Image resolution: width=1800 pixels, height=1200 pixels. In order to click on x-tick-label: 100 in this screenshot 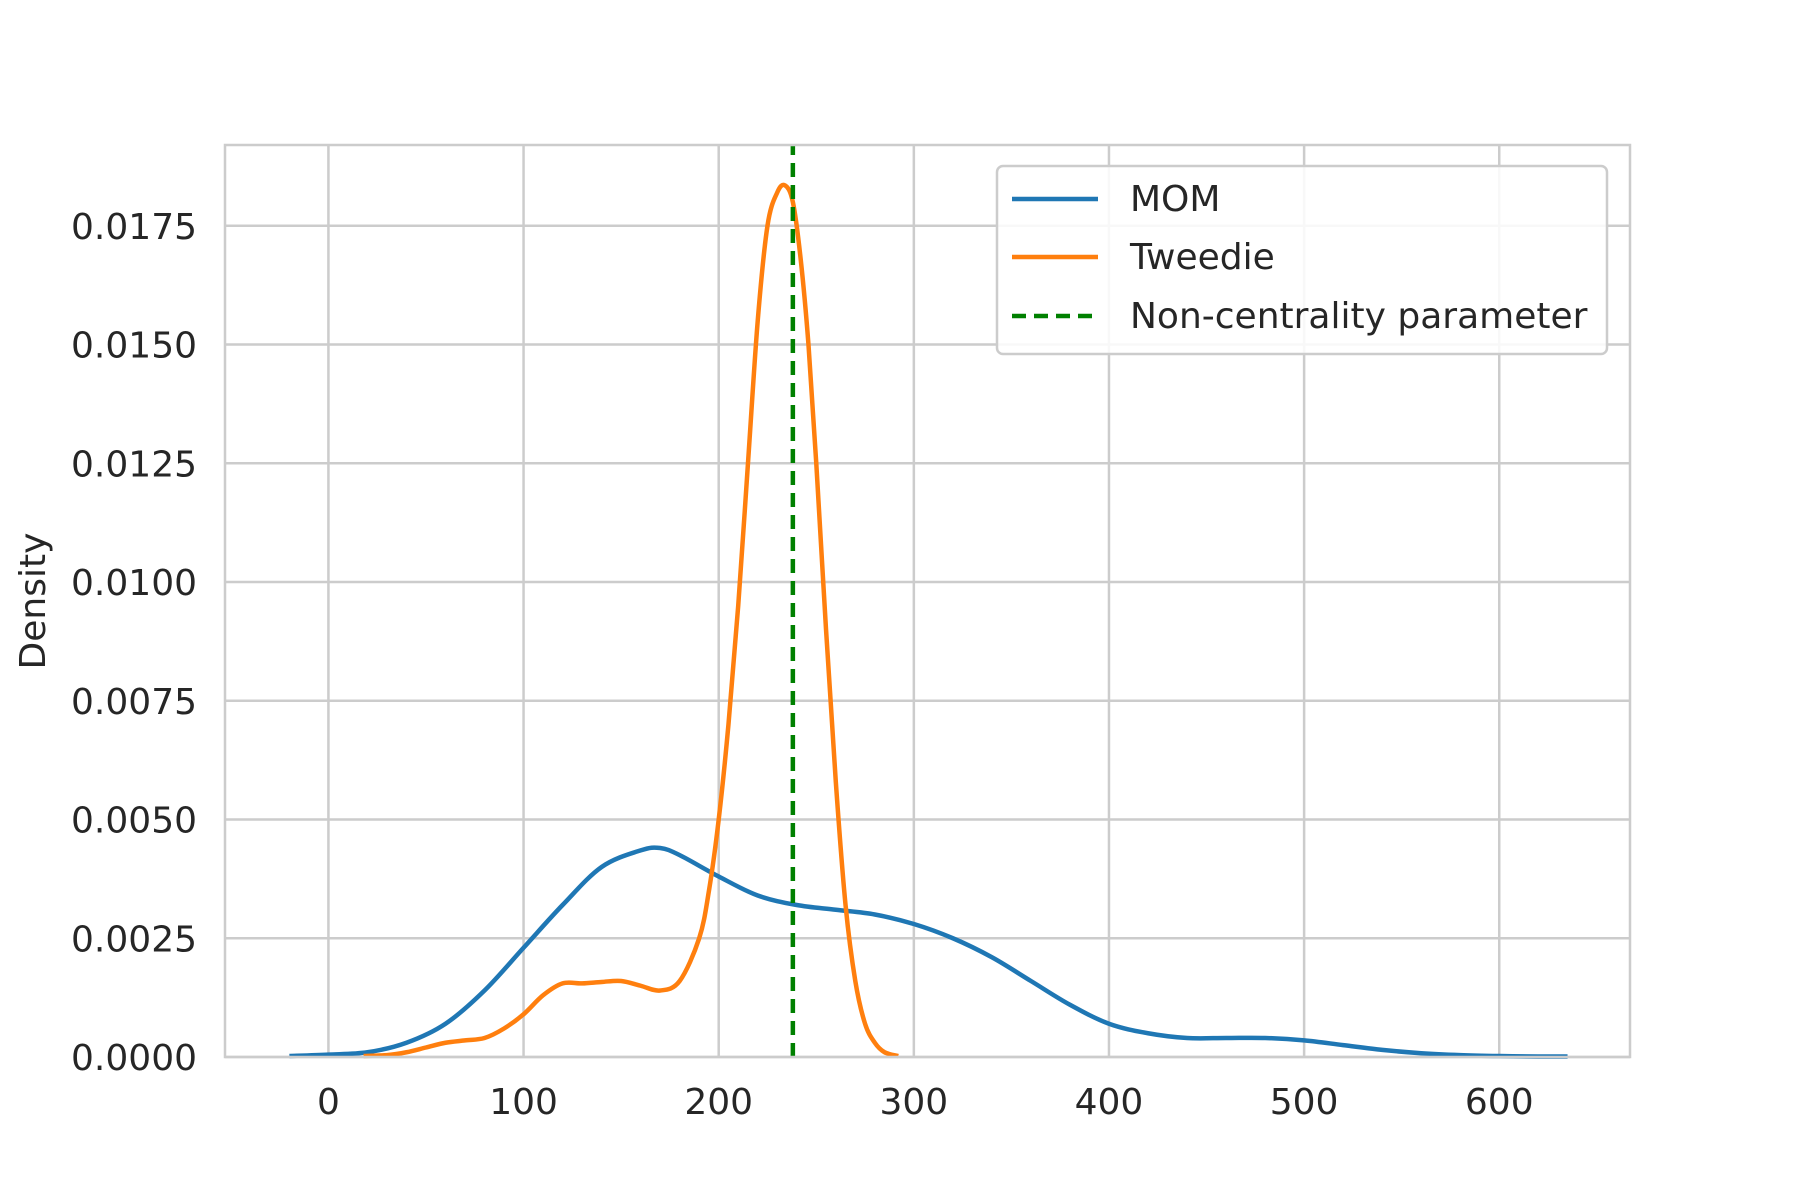, I will do `click(523, 1102)`.